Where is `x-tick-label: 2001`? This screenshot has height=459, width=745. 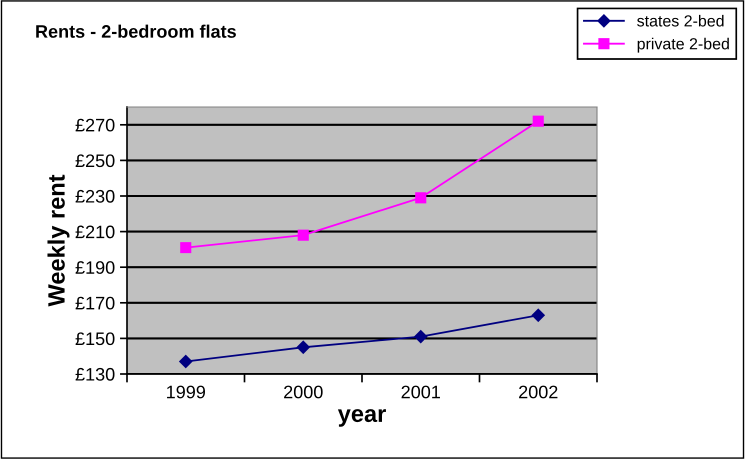 x-tick-label: 2001 is located at coordinates (421, 392).